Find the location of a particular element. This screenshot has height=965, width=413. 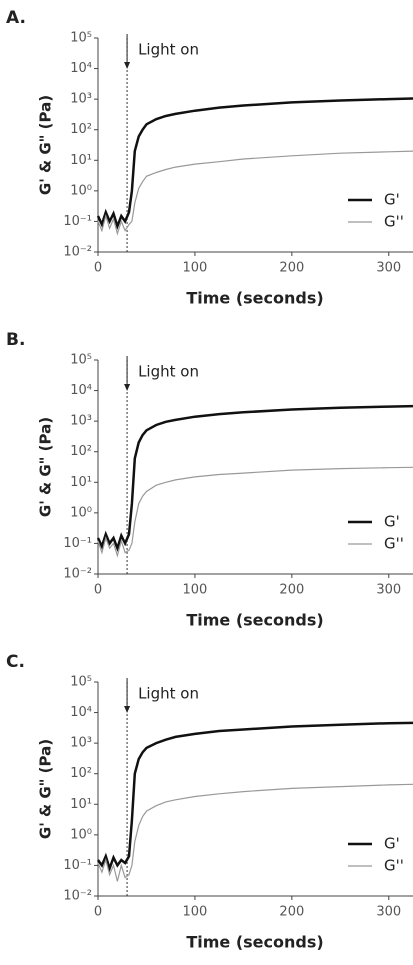

panel-label: B. is located at coordinates (15, 340).